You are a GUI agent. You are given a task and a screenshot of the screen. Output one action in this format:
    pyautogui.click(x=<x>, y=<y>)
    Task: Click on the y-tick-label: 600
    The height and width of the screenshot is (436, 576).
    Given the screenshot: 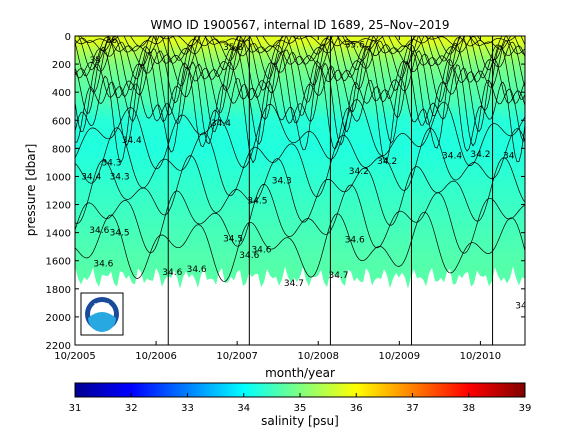 What is the action you would take?
    pyautogui.click(x=61, y=121)
    